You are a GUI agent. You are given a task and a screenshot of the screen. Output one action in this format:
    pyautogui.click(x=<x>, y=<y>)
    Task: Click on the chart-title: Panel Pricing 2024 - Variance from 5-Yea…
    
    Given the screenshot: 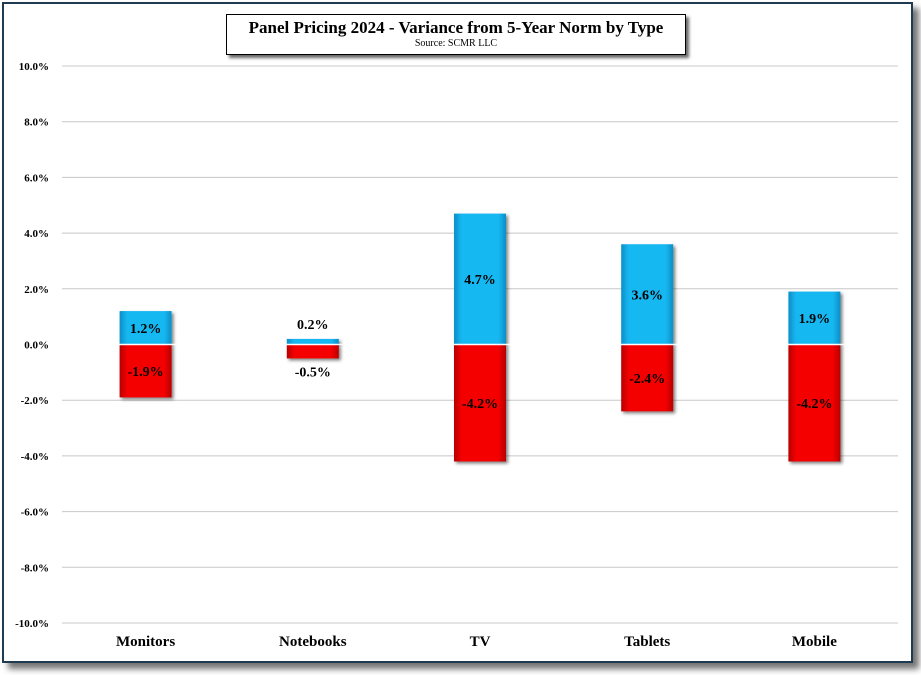 What is the action you would take?
    pyautogui.click(x=456, y=27)
    